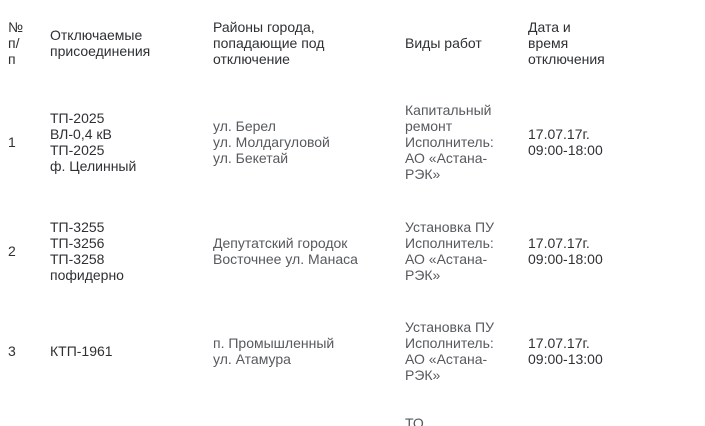  I want to click on cell-works: ТО Исполнитель: АО «Астана-РЭК», so click(458, 412).